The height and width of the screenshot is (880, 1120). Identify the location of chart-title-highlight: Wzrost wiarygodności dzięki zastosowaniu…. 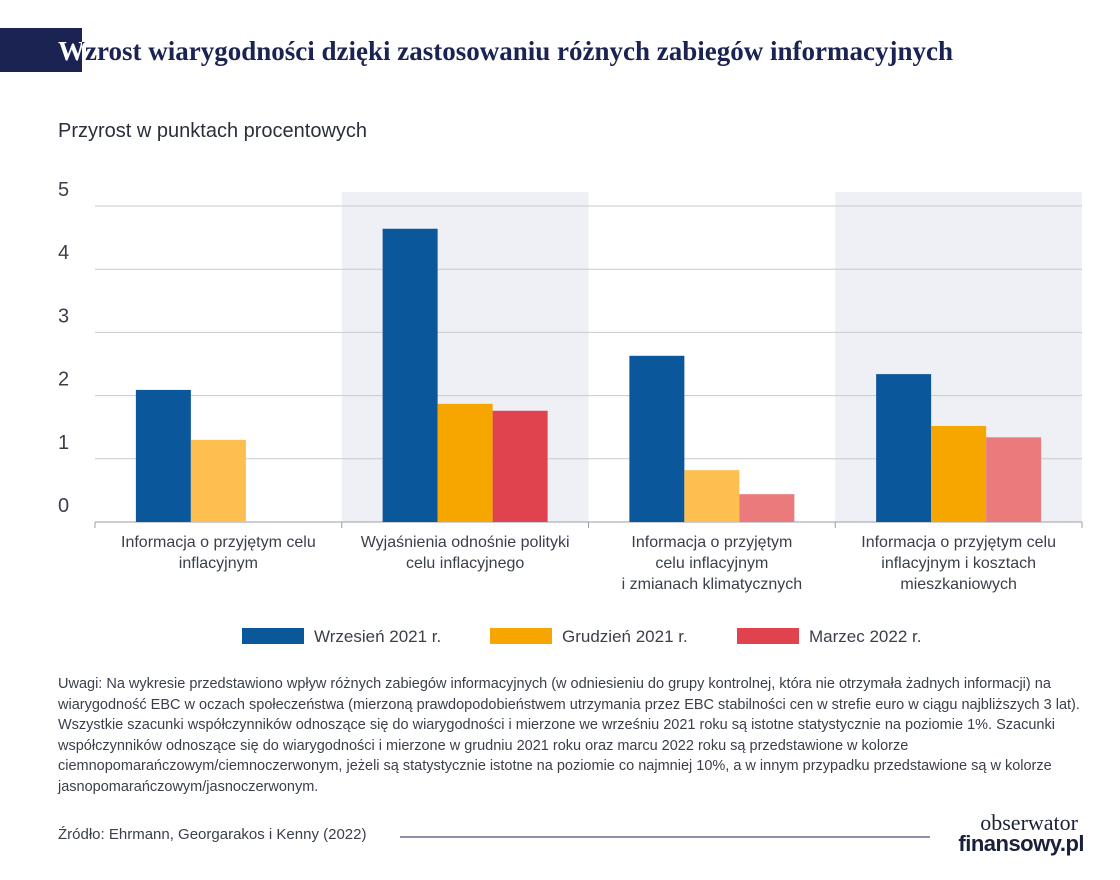
(505, 51).